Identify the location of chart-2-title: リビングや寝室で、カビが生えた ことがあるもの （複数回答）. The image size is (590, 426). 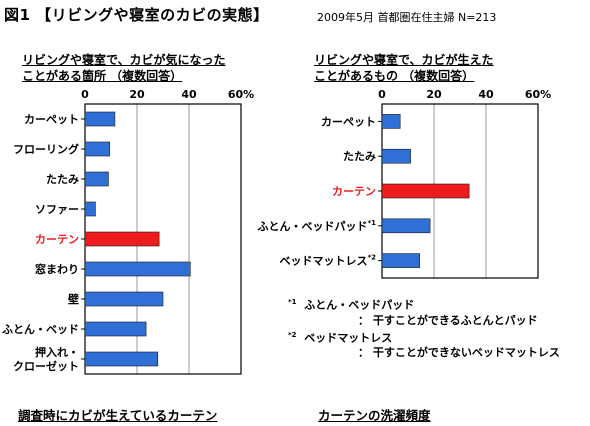
(404, 68).